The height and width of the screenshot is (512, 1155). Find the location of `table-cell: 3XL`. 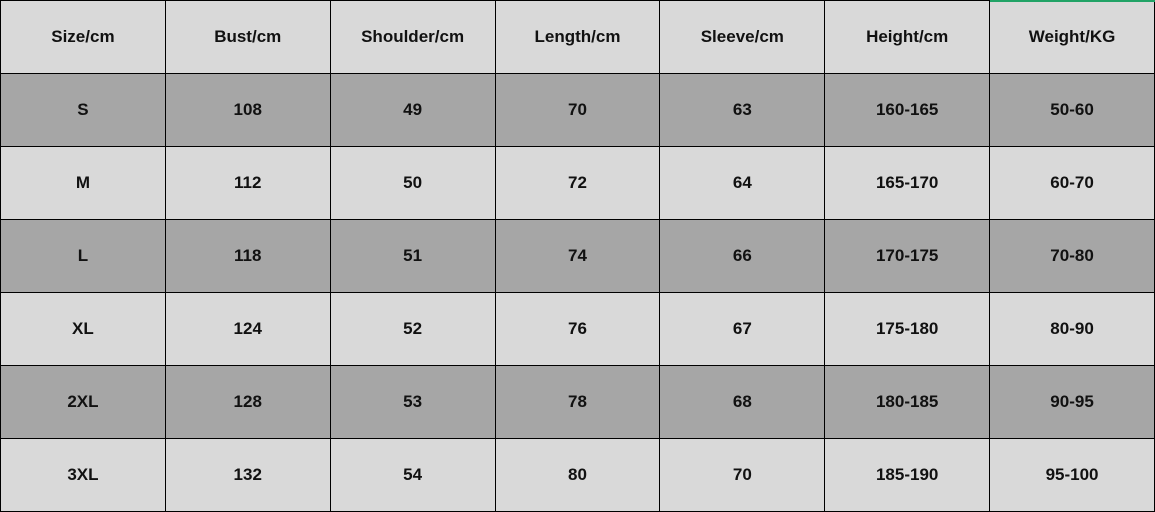

table-cell: 3XL is located at coordinates (83, 475).